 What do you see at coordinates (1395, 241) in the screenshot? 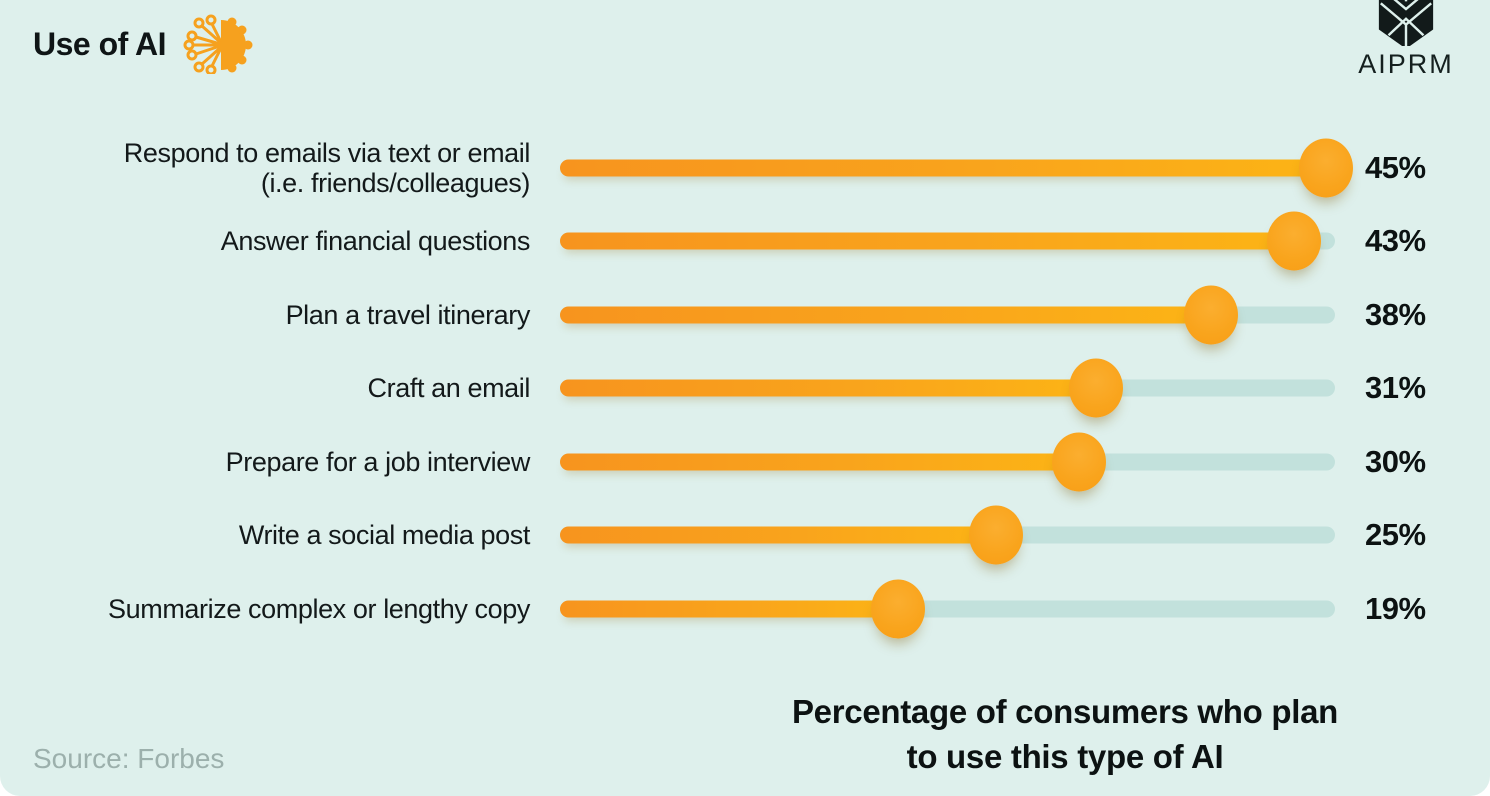
I see `value-label: 43%` at bounding box center [1395, 241].